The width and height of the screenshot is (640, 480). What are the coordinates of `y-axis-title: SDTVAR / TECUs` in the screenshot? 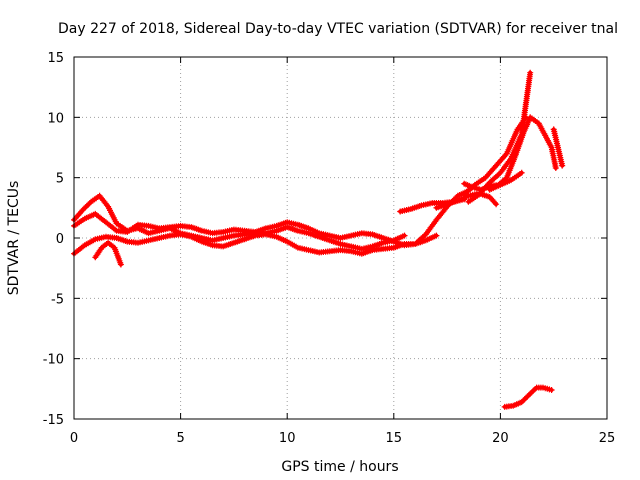 It's located at (14, 238).